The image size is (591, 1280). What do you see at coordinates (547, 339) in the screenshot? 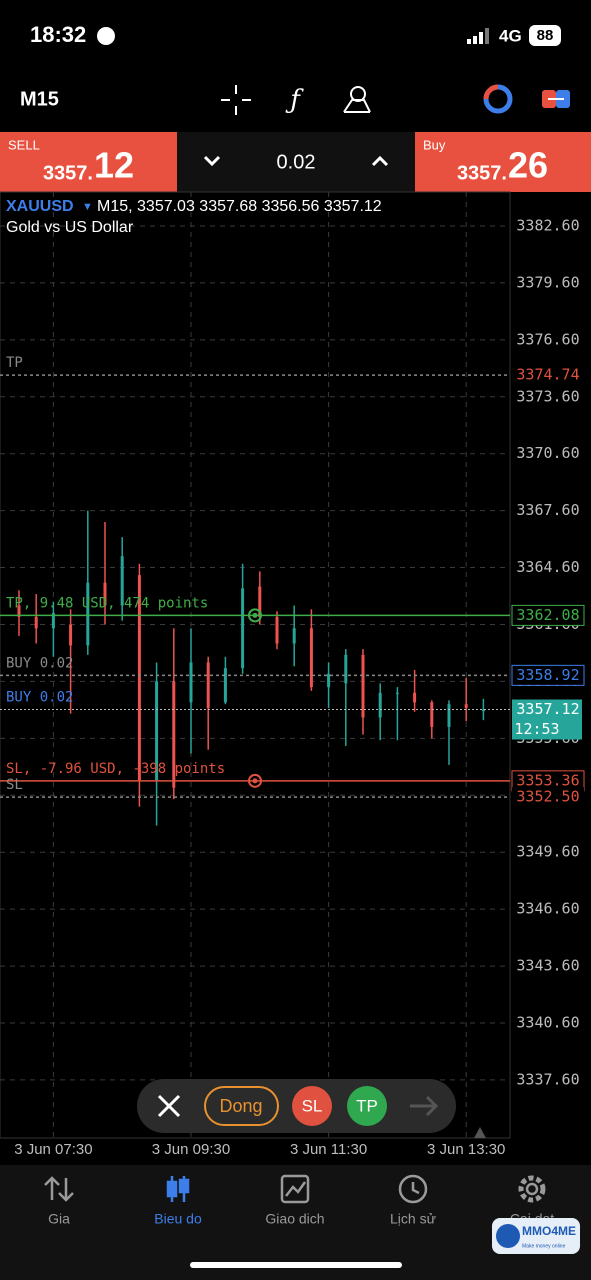
I see `y-tick-label: 3376.60` at bounding box center [547, 339].